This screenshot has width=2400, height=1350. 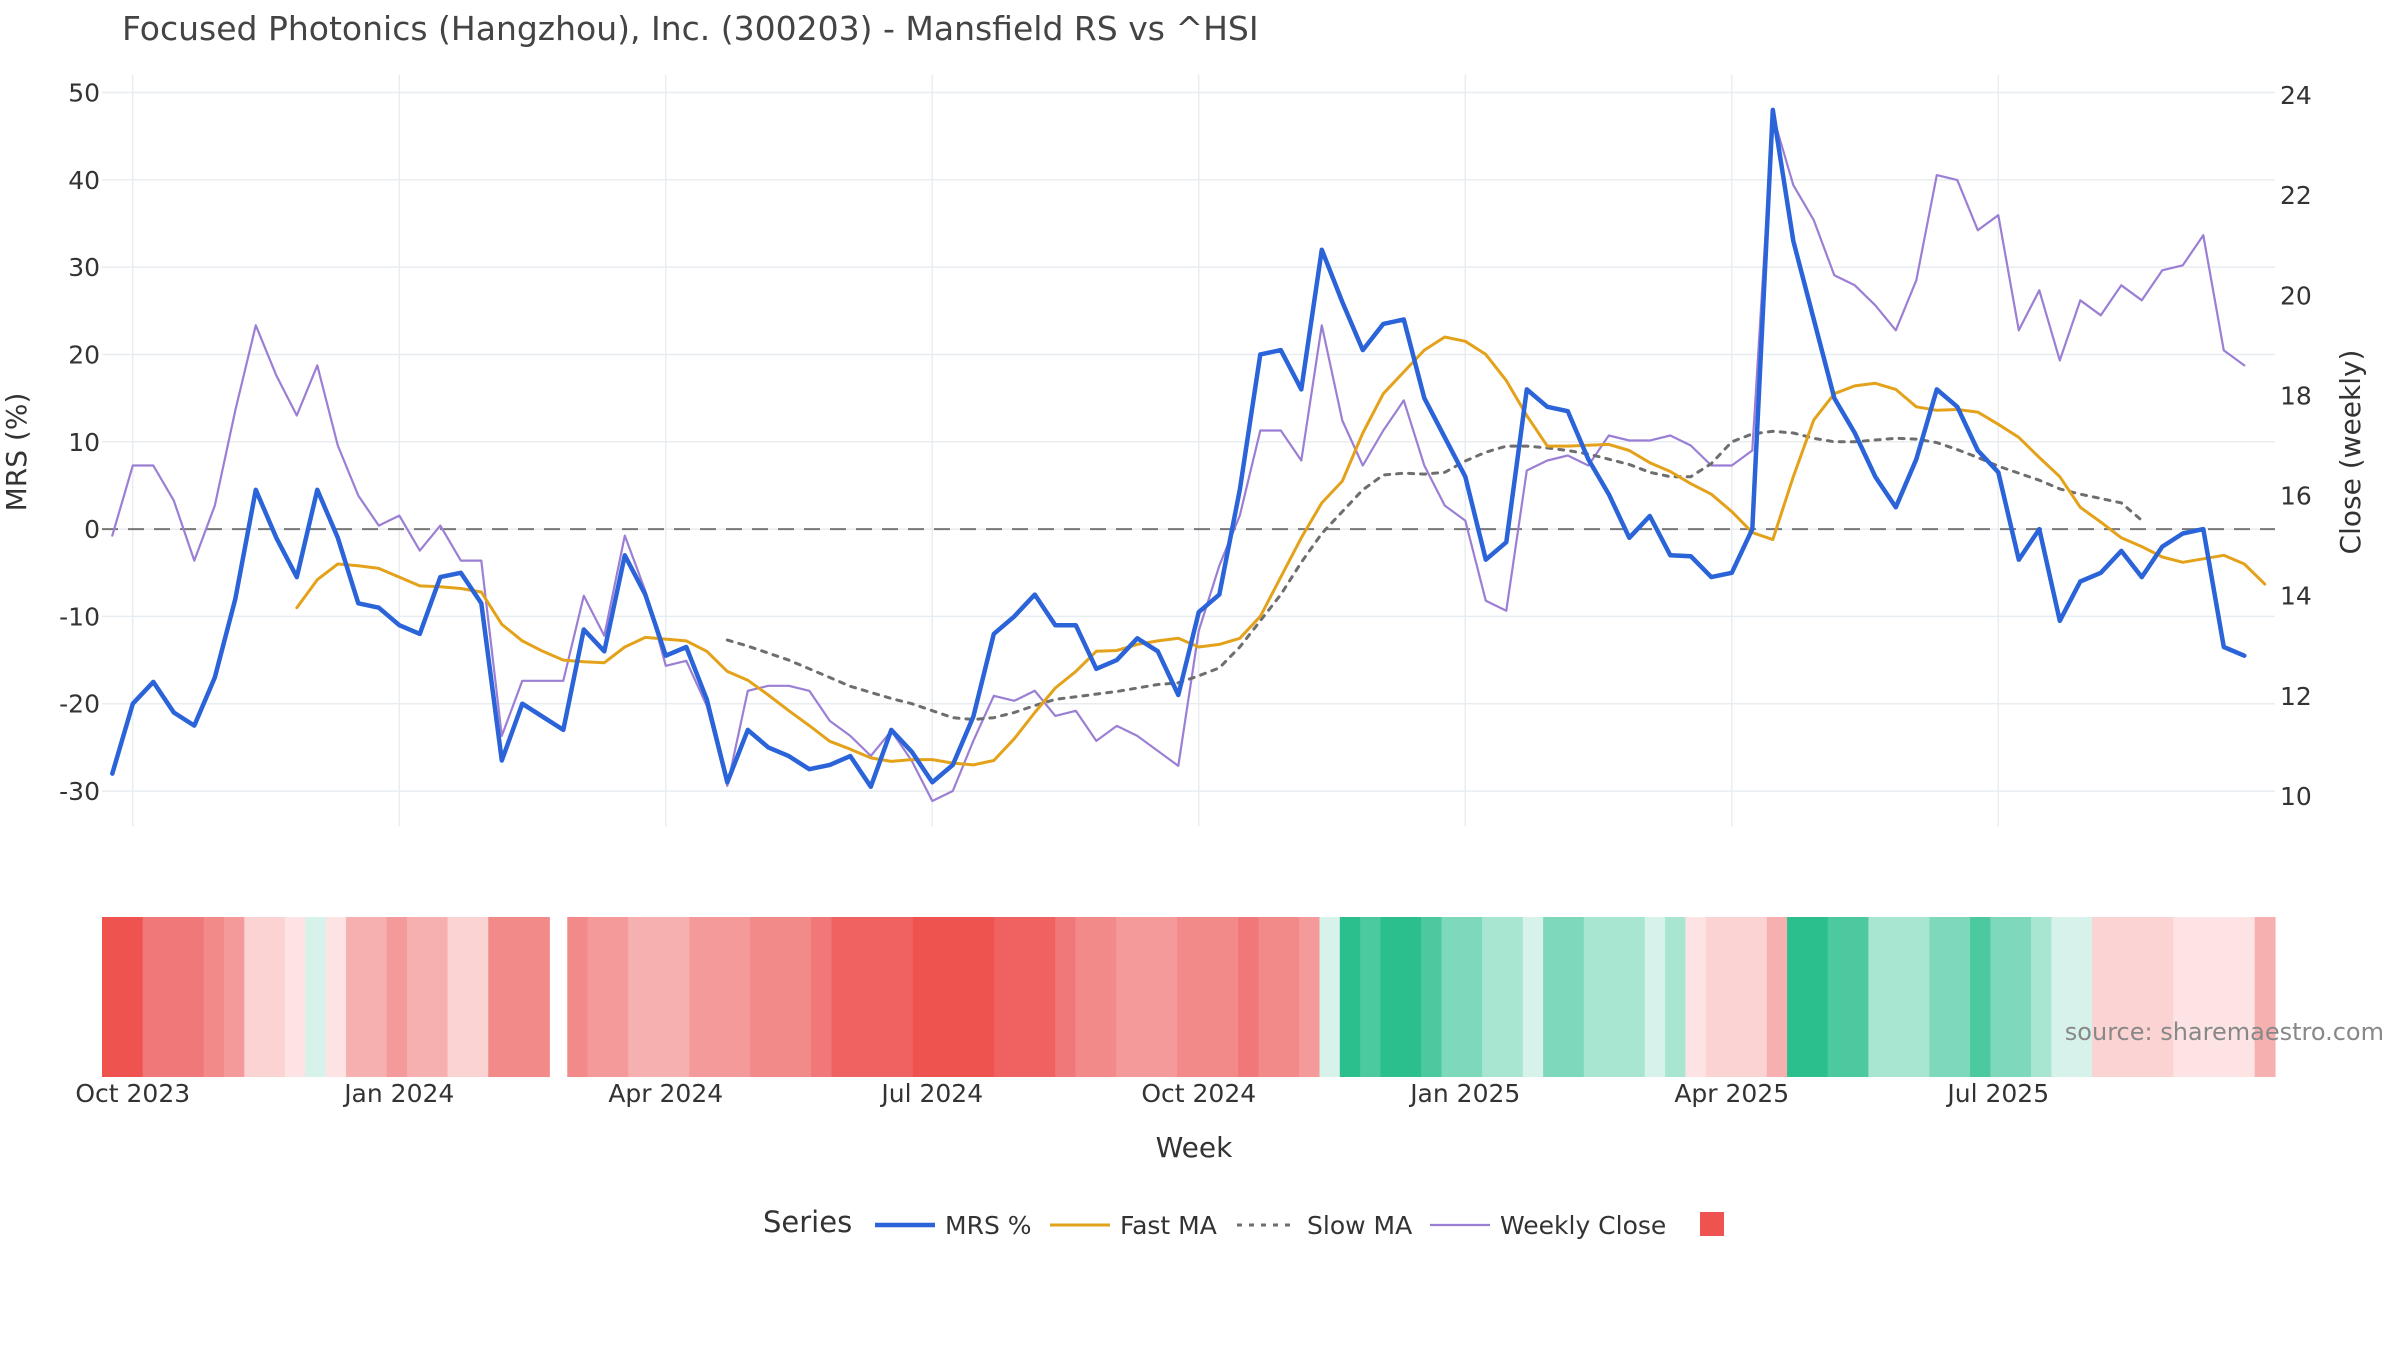 I want to click on legend: Series MRS % Fast MA Slow MA Weekly Close, so click(x=1243, y=1222).